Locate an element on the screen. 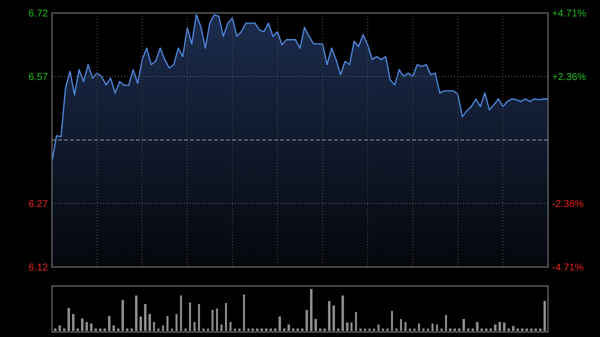  y-tick-label: 6.57 is located at coordinates (38, 77).